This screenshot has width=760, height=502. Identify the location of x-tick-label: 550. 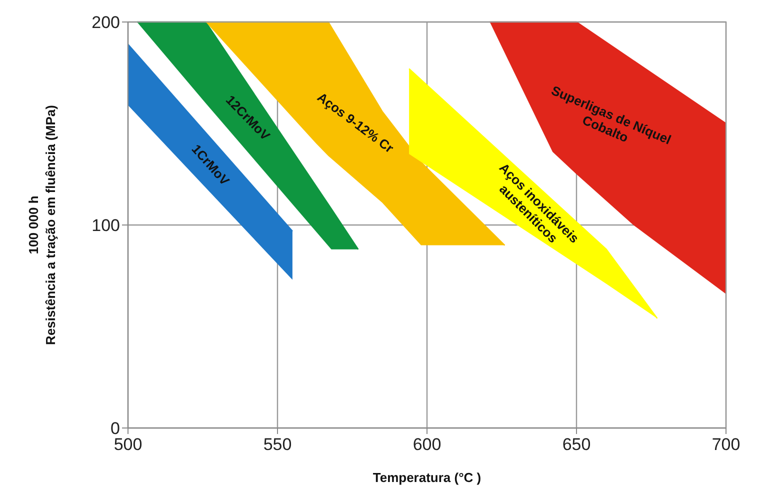
(277, 444).